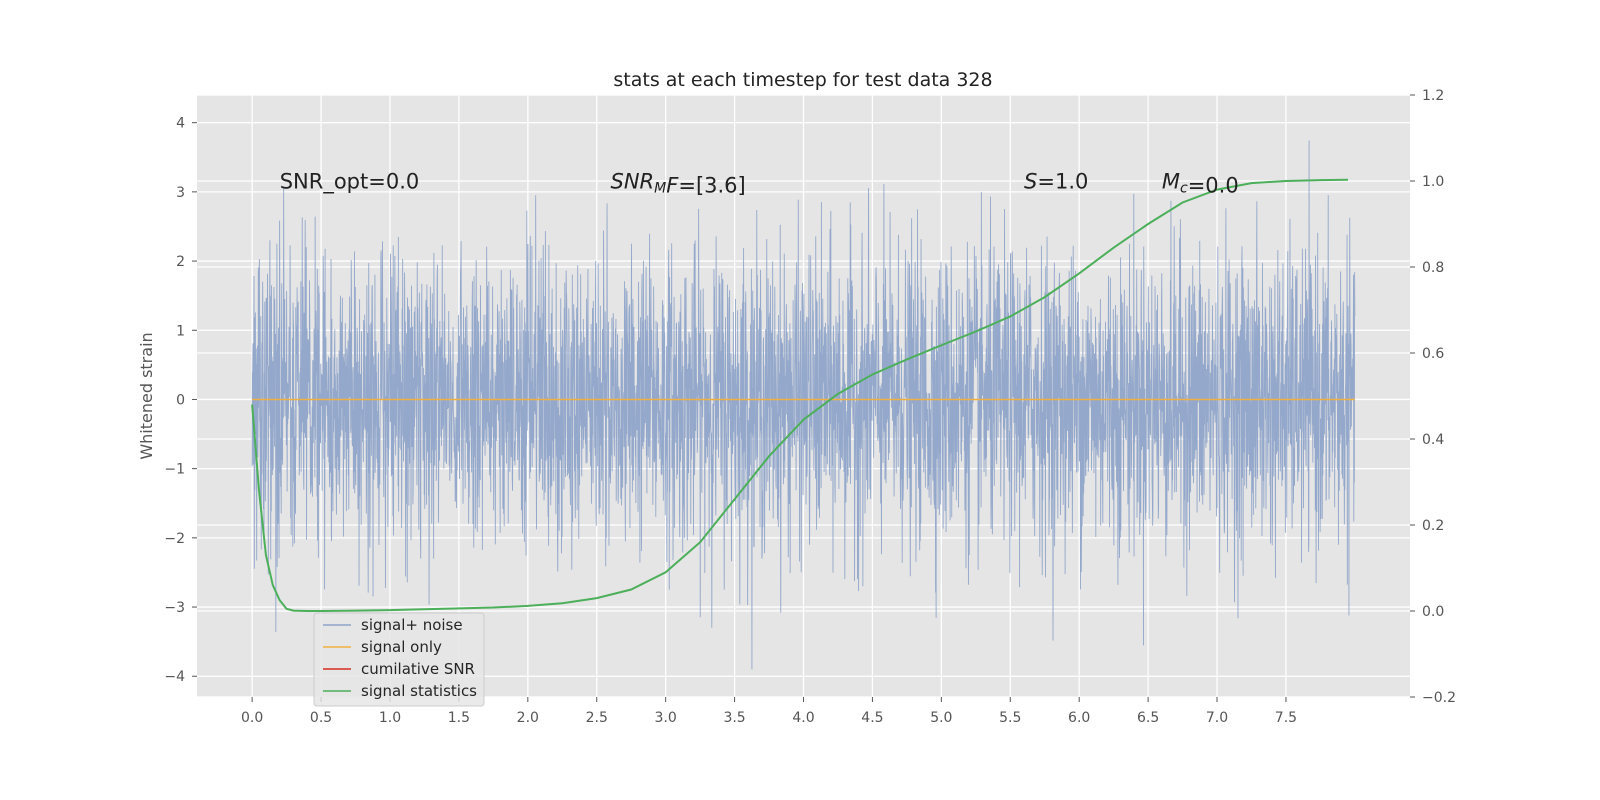 This screenshot has width=1600, height=800. I want to click on x-tick-label: 6.5, so click(1148, 718).